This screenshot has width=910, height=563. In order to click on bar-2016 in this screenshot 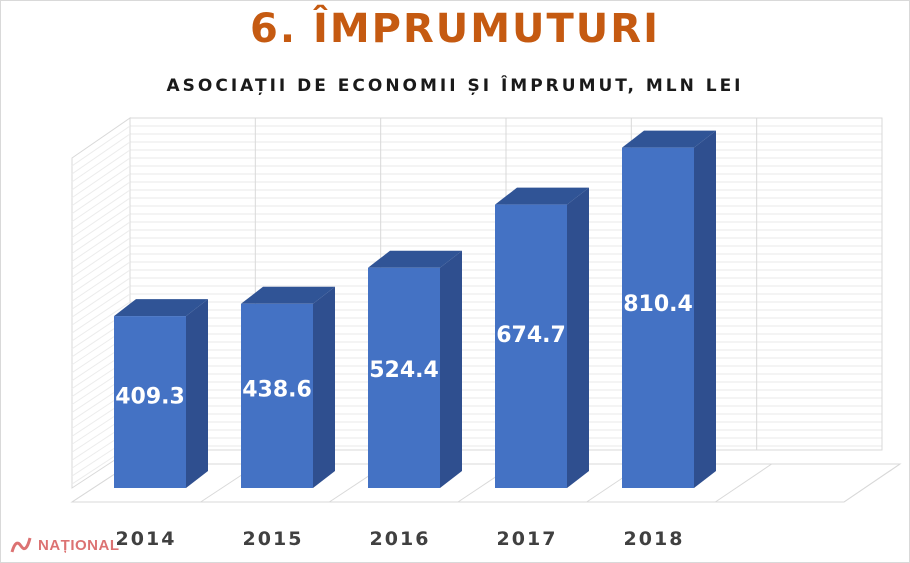, I will do `click(404, 377)`.